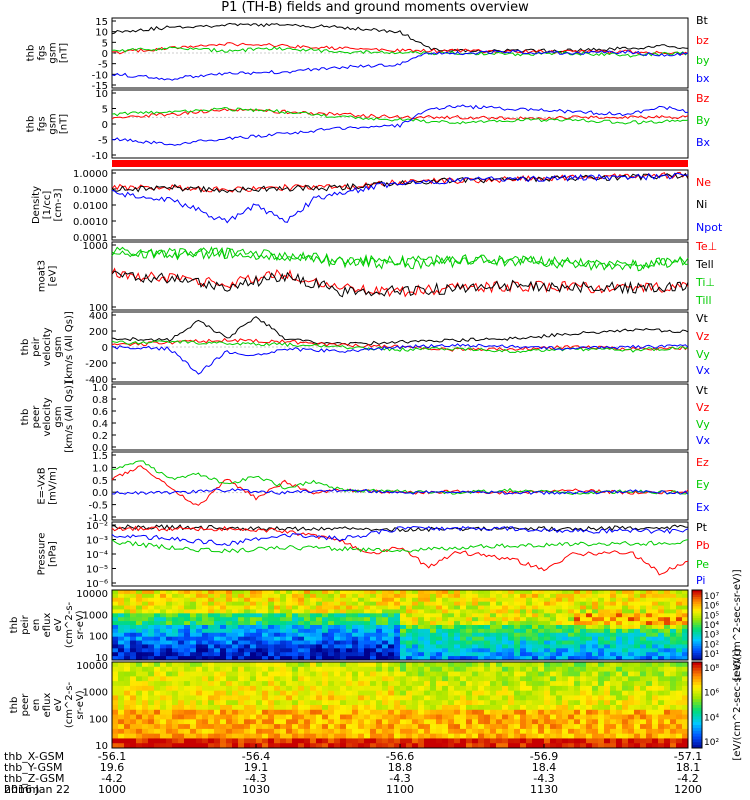 Image resolution: width=750 pixels, height=800 pixels. Describe the element at coordinates (92, 666) in the screenshot. I see `ytick-label: 10000` at that location.